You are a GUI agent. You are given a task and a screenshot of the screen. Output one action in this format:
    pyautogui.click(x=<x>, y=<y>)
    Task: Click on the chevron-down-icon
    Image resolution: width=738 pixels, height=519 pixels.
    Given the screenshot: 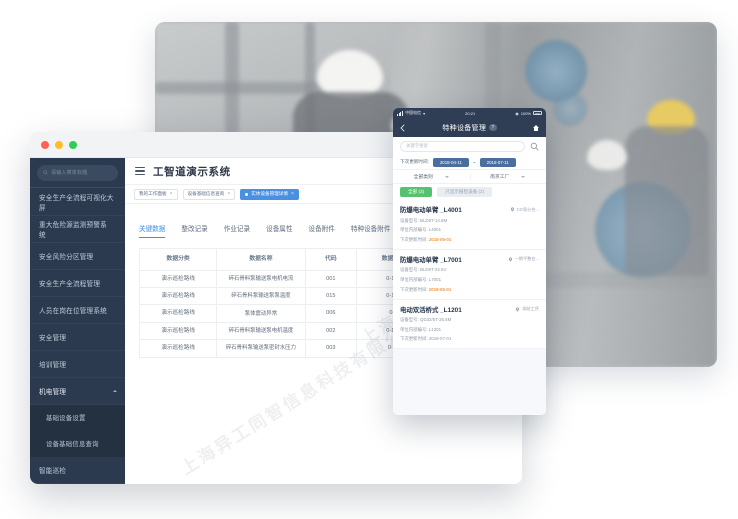 What is the action you would take?
    pyautogui.click(x=446, y=176)
    